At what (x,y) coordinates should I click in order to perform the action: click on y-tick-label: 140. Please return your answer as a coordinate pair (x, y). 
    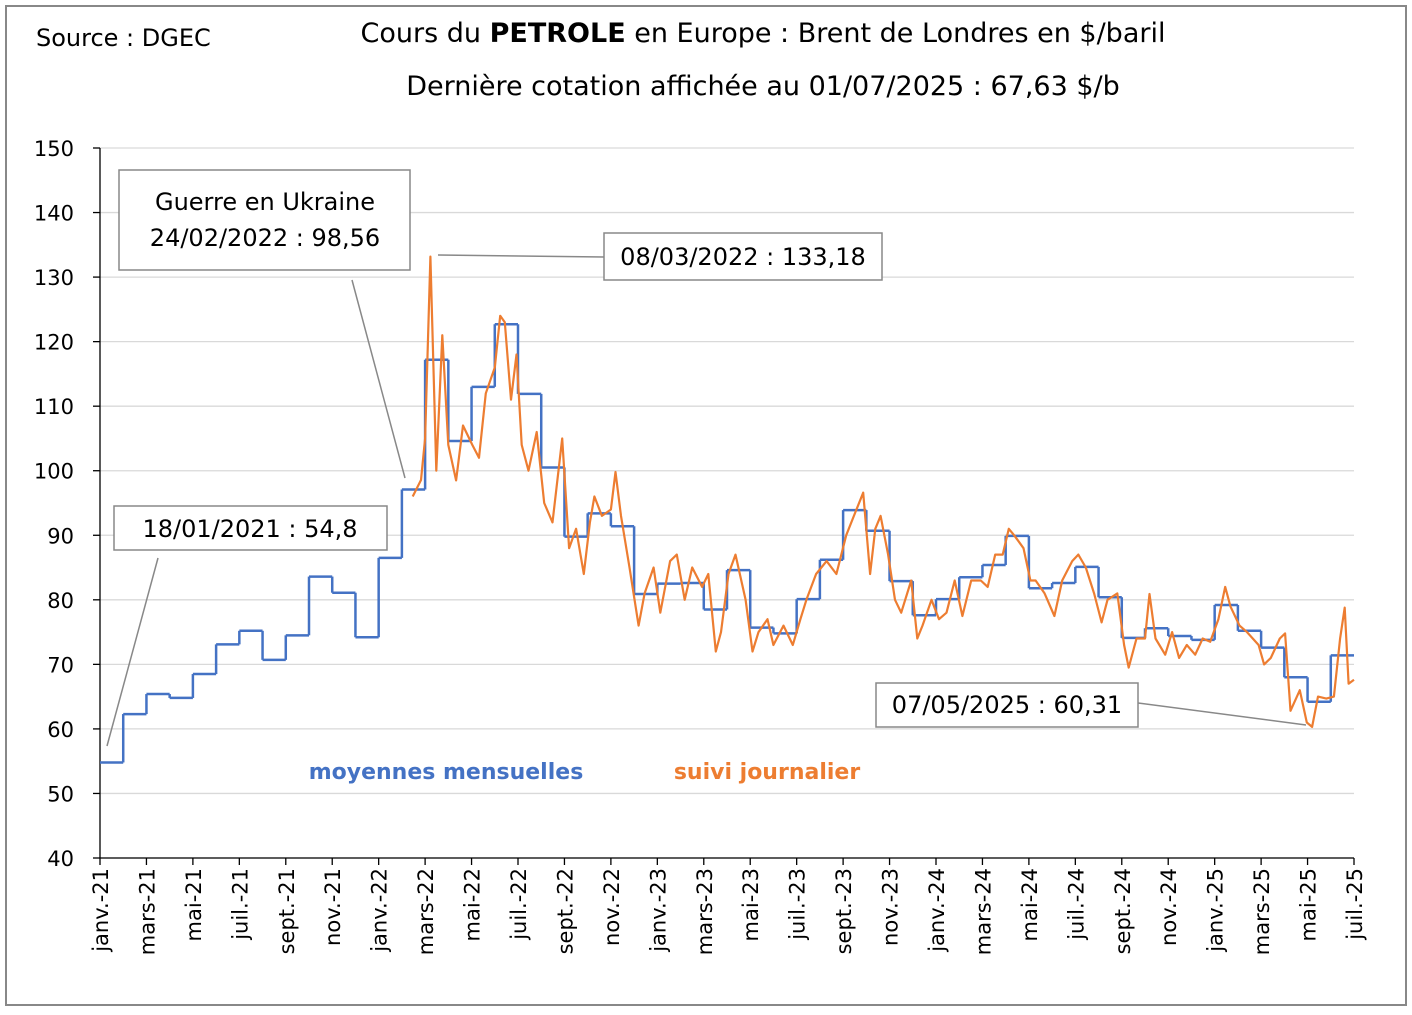
    Looking at the image, I should click on (54, 214).